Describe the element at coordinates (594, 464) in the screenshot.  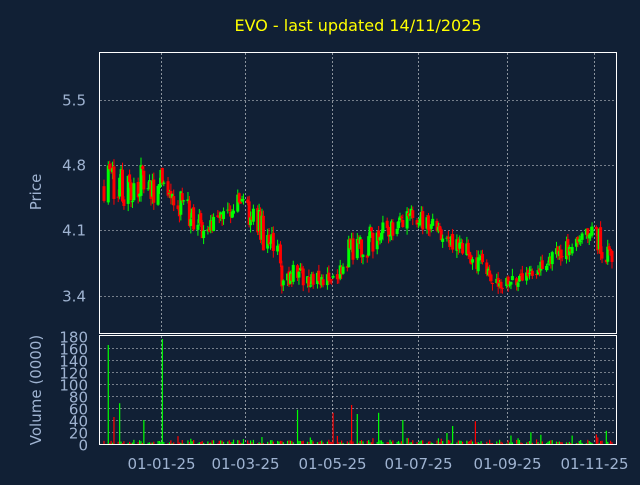
I see `date-tick-label: 01-11-25` at that location.